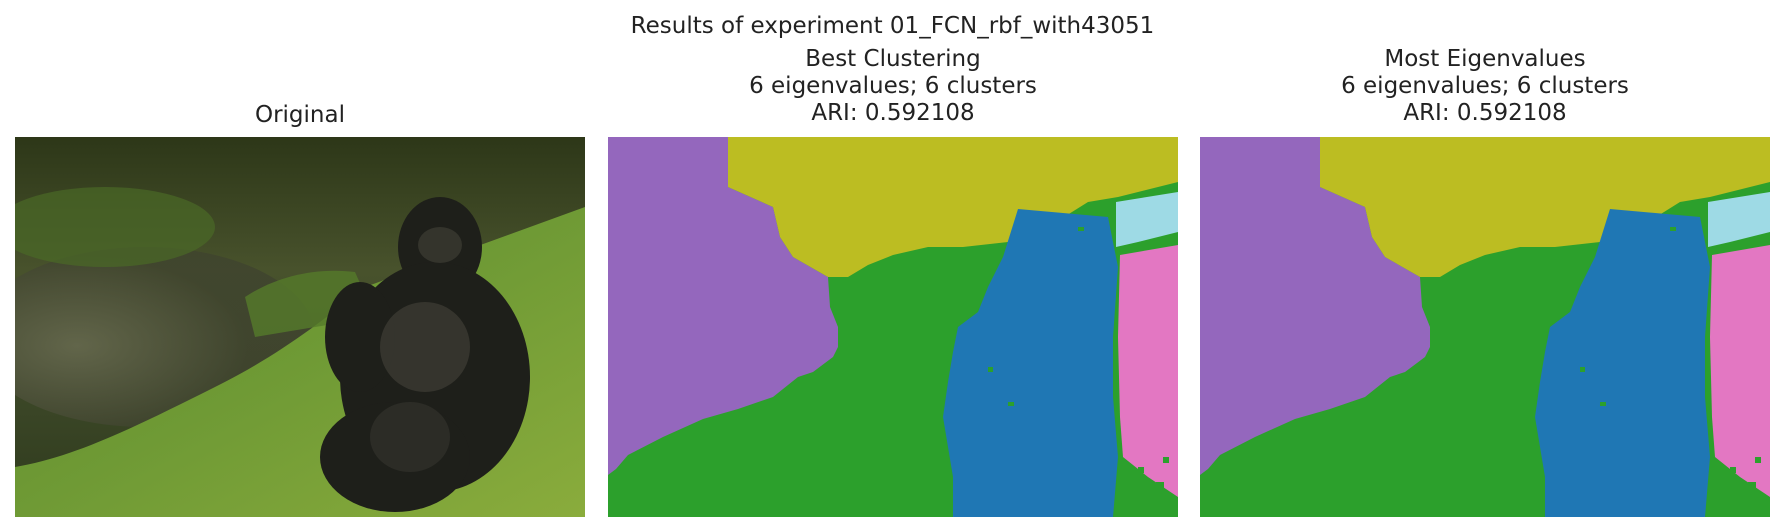 The width and height of the screenshot is (1785, 532). Describe the element at coordinates (1485, 113) in the screenshot. I see `panel-most-title-line-3: ARI: 0.592108` at that location.